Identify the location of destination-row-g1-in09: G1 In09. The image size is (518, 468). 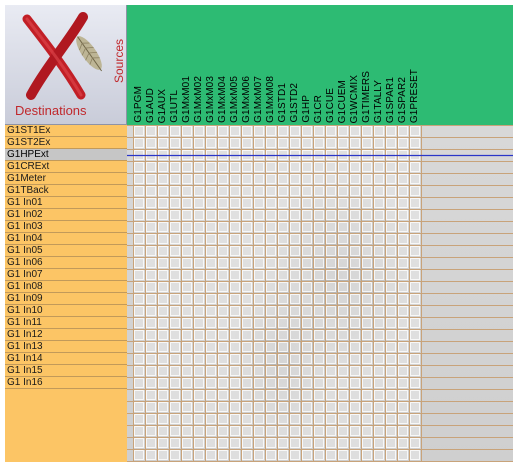
(66, 299).